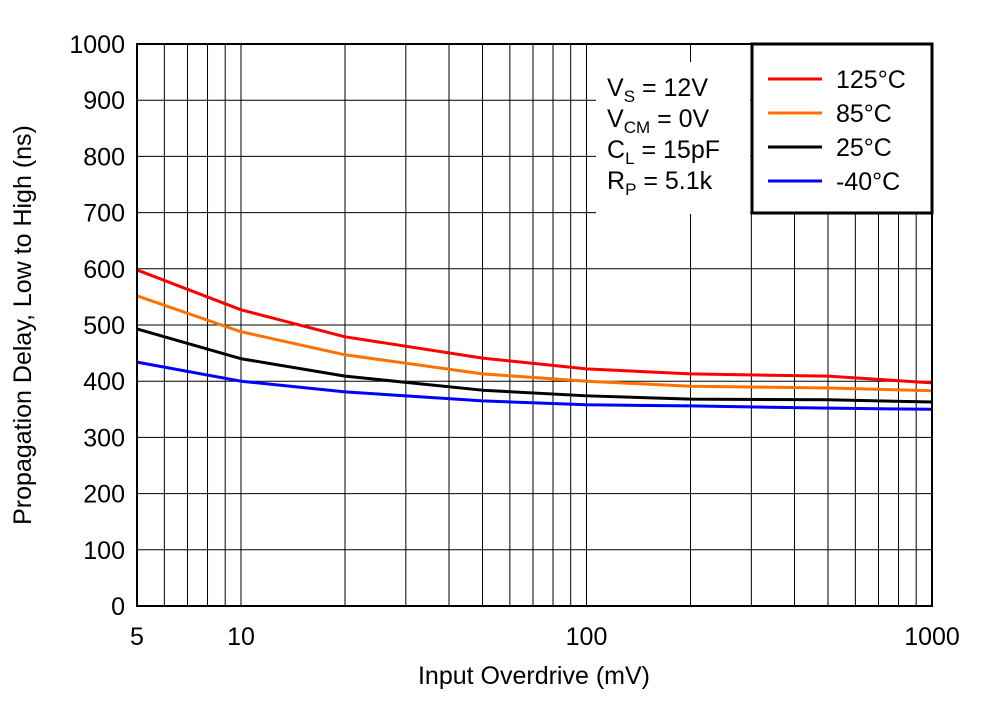  I want to click on legend: 125°C 85°C 25°C -40°C, so click(842, 128).